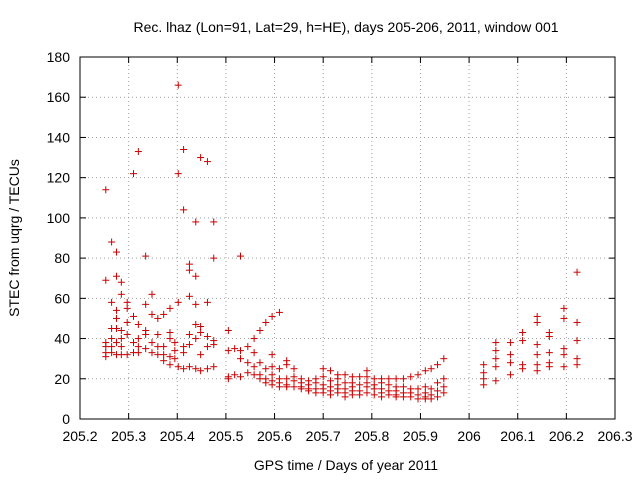 The image size is (640, 485). What do you see at coordinates (517, 436) in the screenshot?
I see `x-tick-label: 206.1` at bounding box center [517, 436].